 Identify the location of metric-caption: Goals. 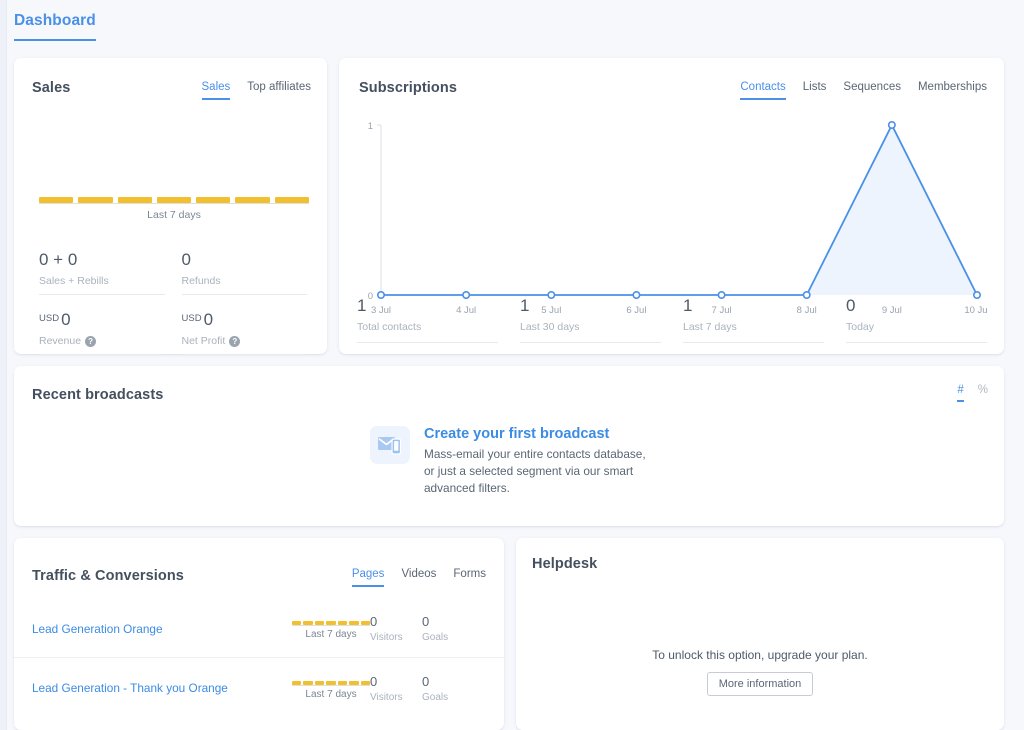
(435, 697).